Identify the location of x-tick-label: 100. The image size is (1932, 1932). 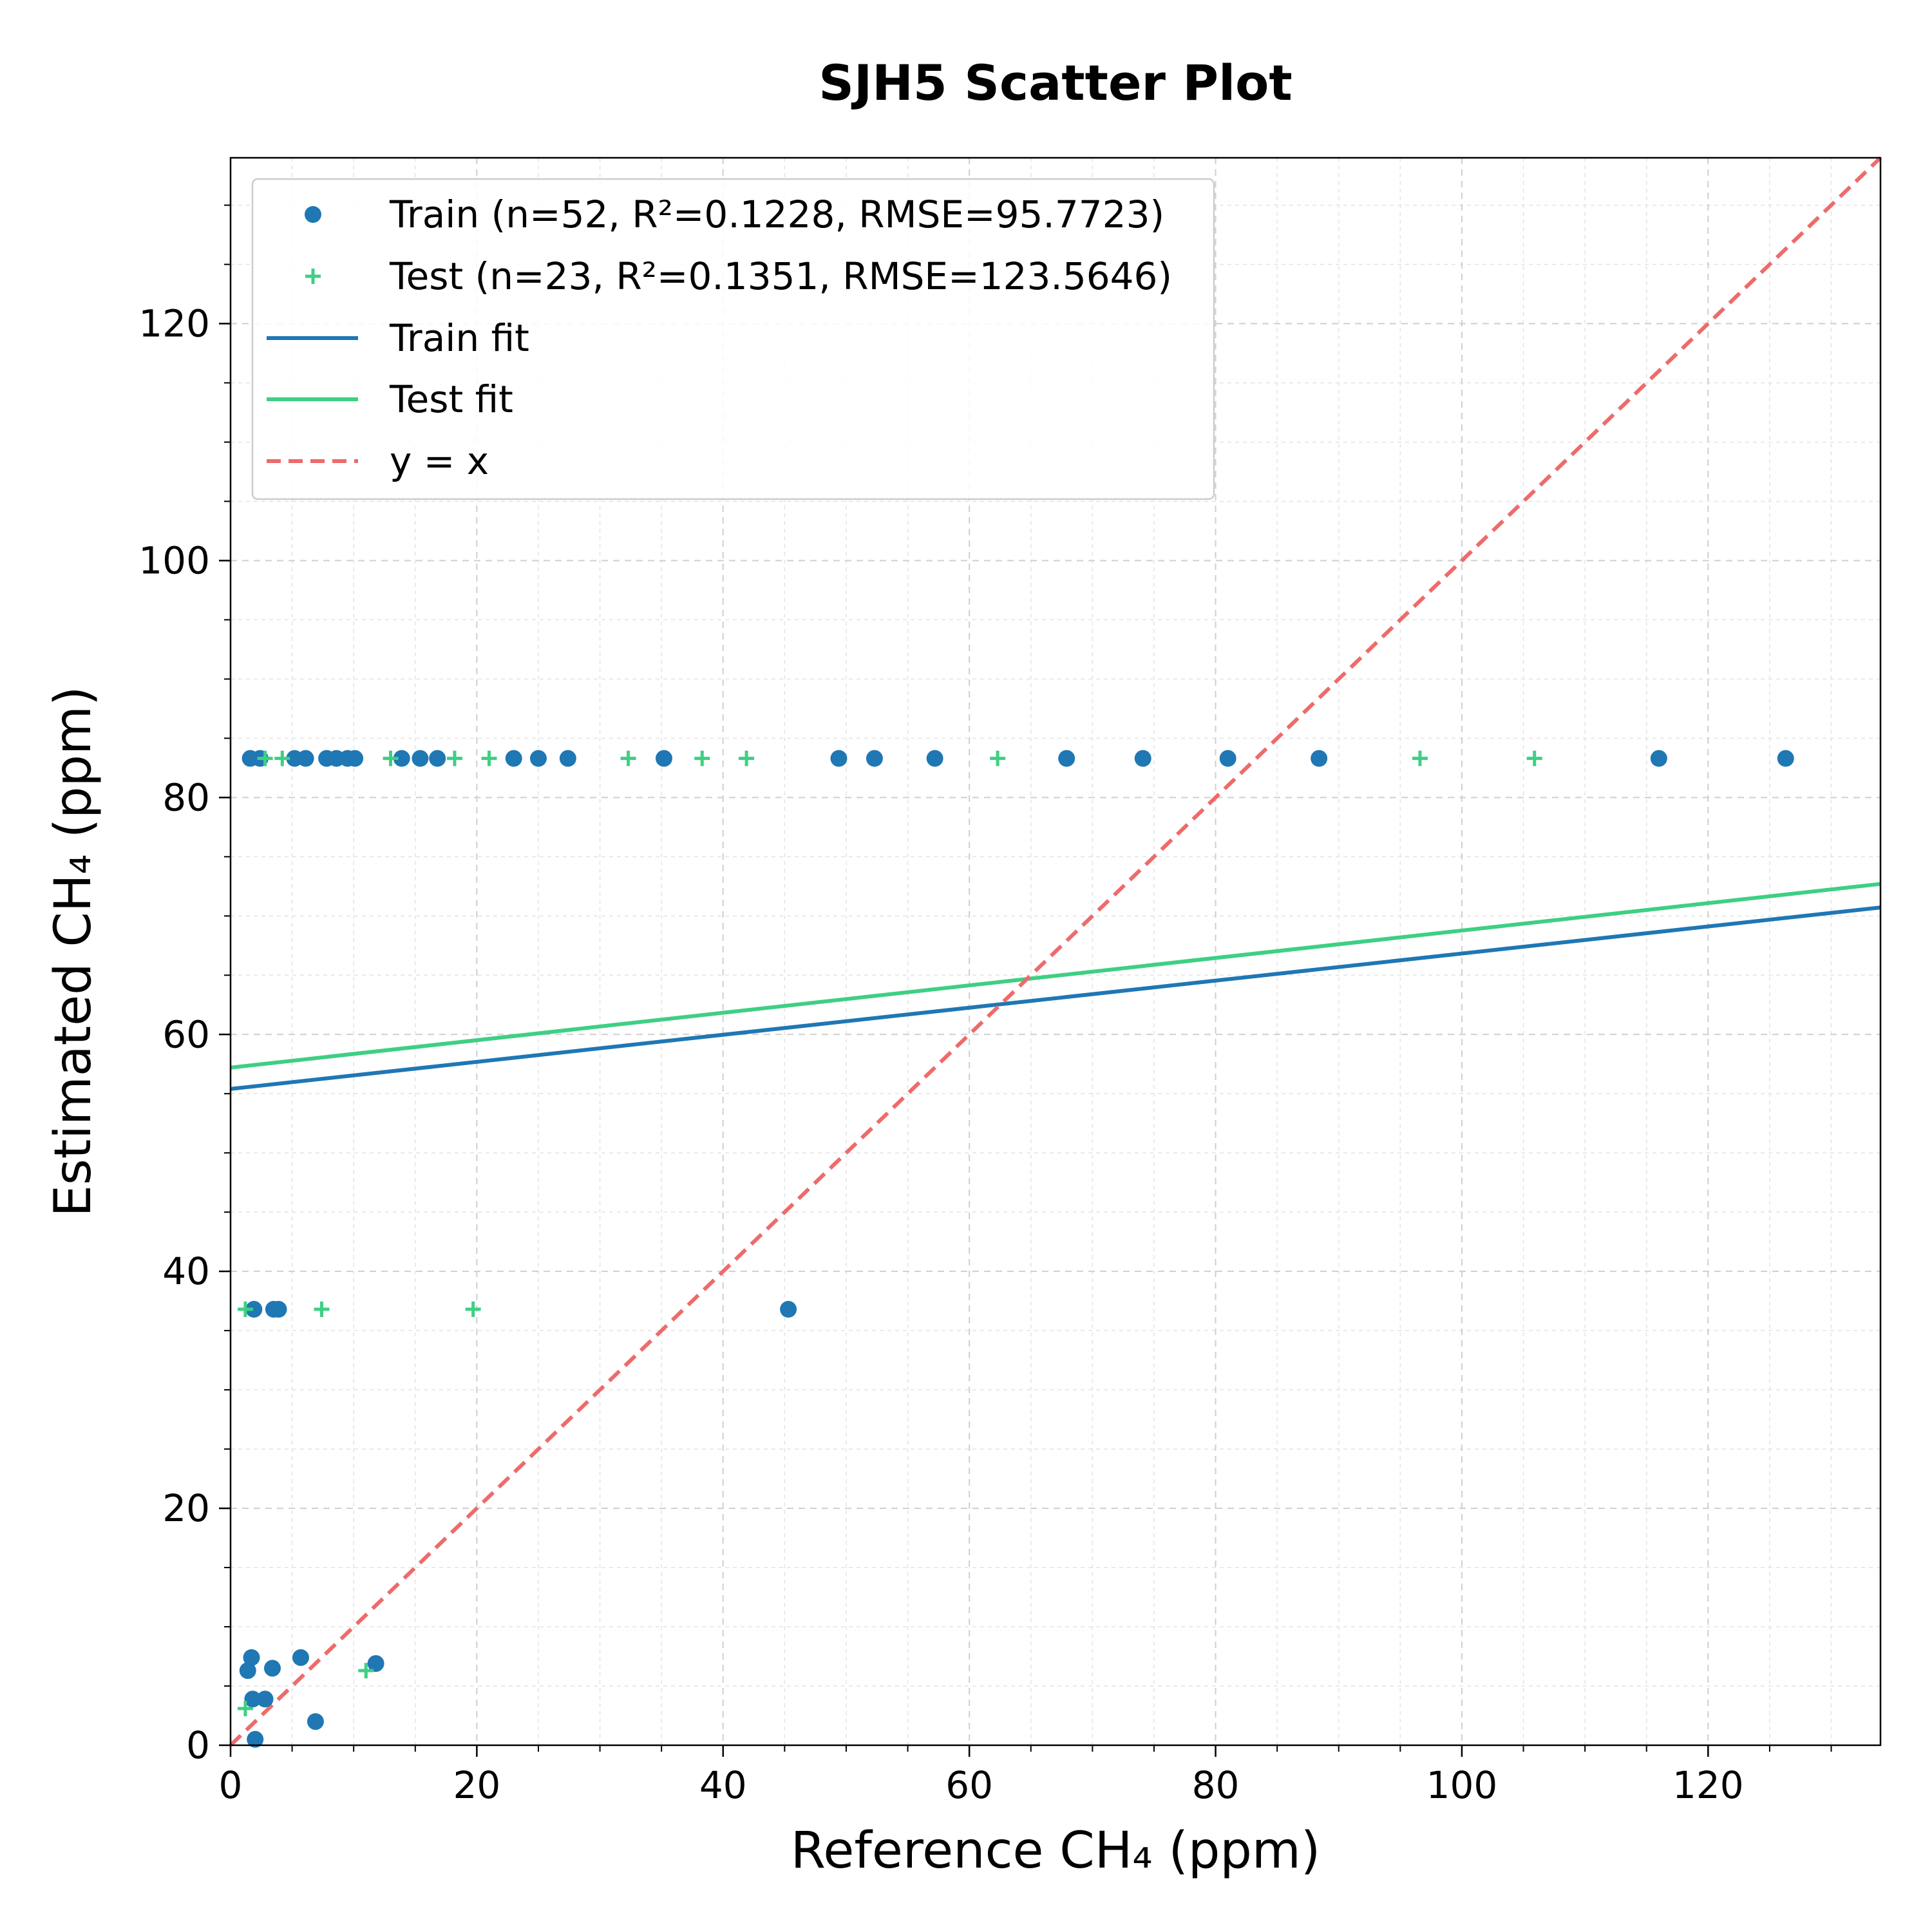
(1462, 1785).